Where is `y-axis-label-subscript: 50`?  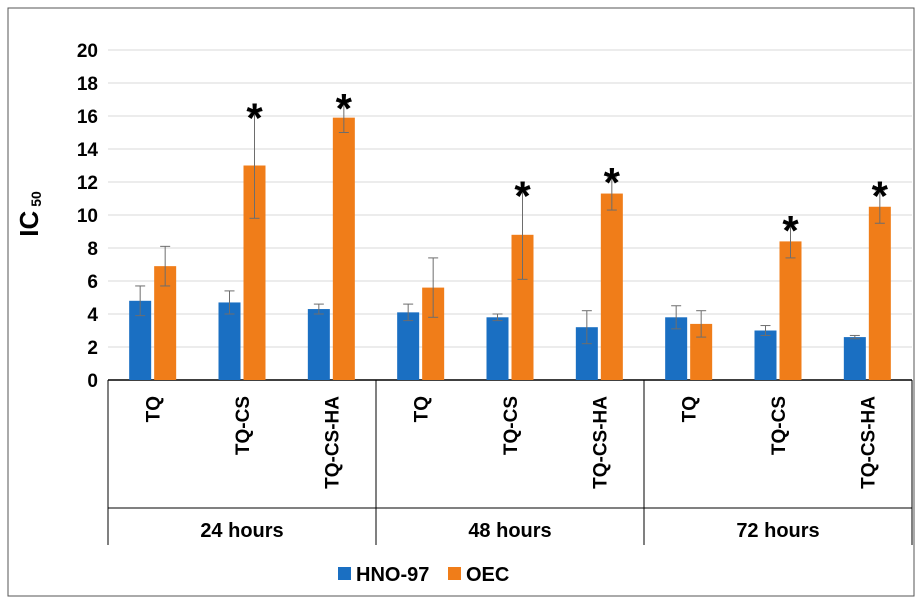
y-axis-label-subscript: 50 is located at coordinates (36, 199).